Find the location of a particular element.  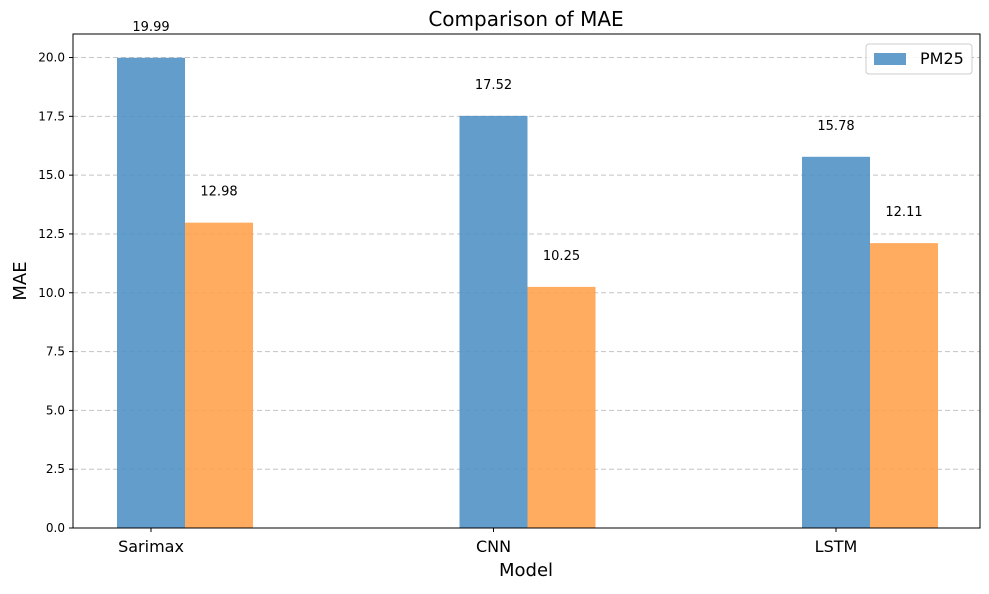

y-tick-label: 10.0 is located at coordinates (51, 293).